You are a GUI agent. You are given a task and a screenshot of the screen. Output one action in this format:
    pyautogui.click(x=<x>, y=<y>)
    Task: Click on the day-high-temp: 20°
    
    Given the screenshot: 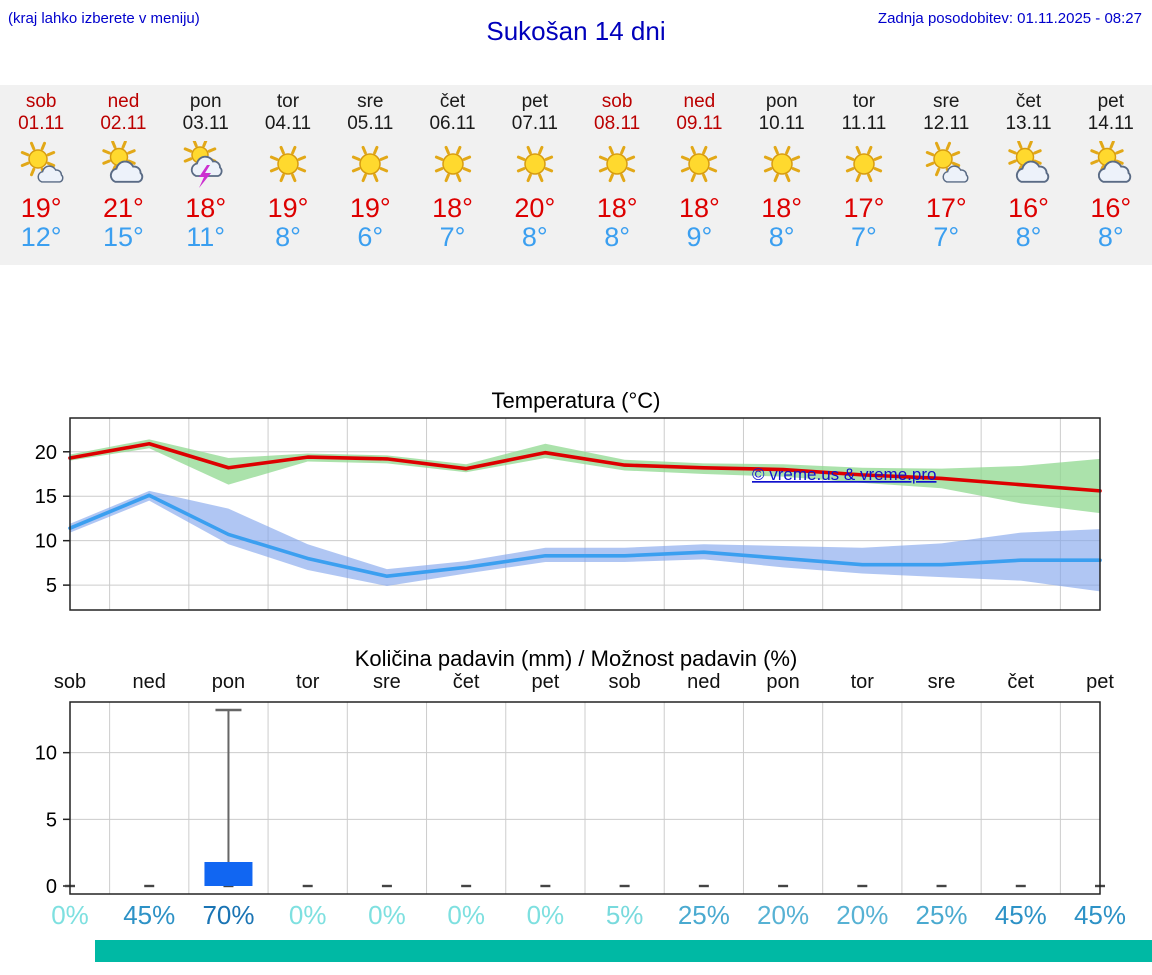 What is the action you would take?
    pyautogui.click(x=535, y=208)
    